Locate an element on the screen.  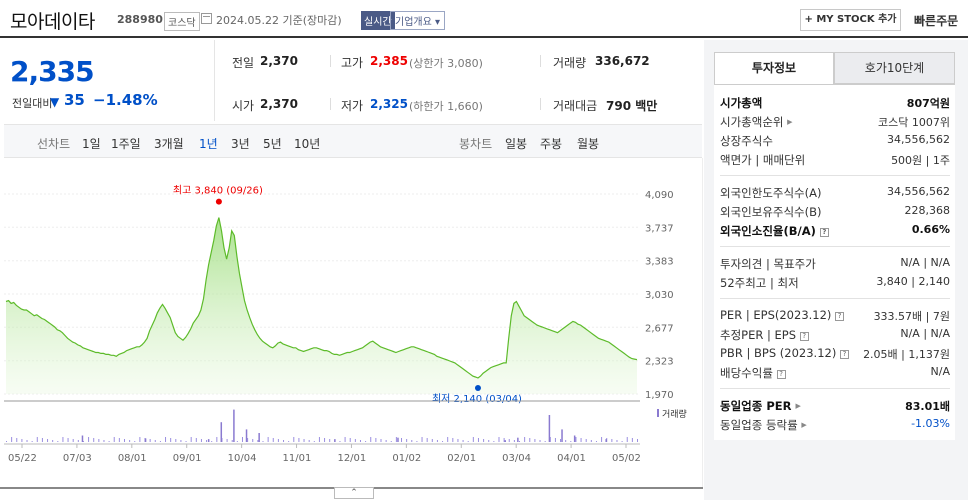
info-row-dividend: 배당수익률 ? N/A is located at coordinates (835, 374).